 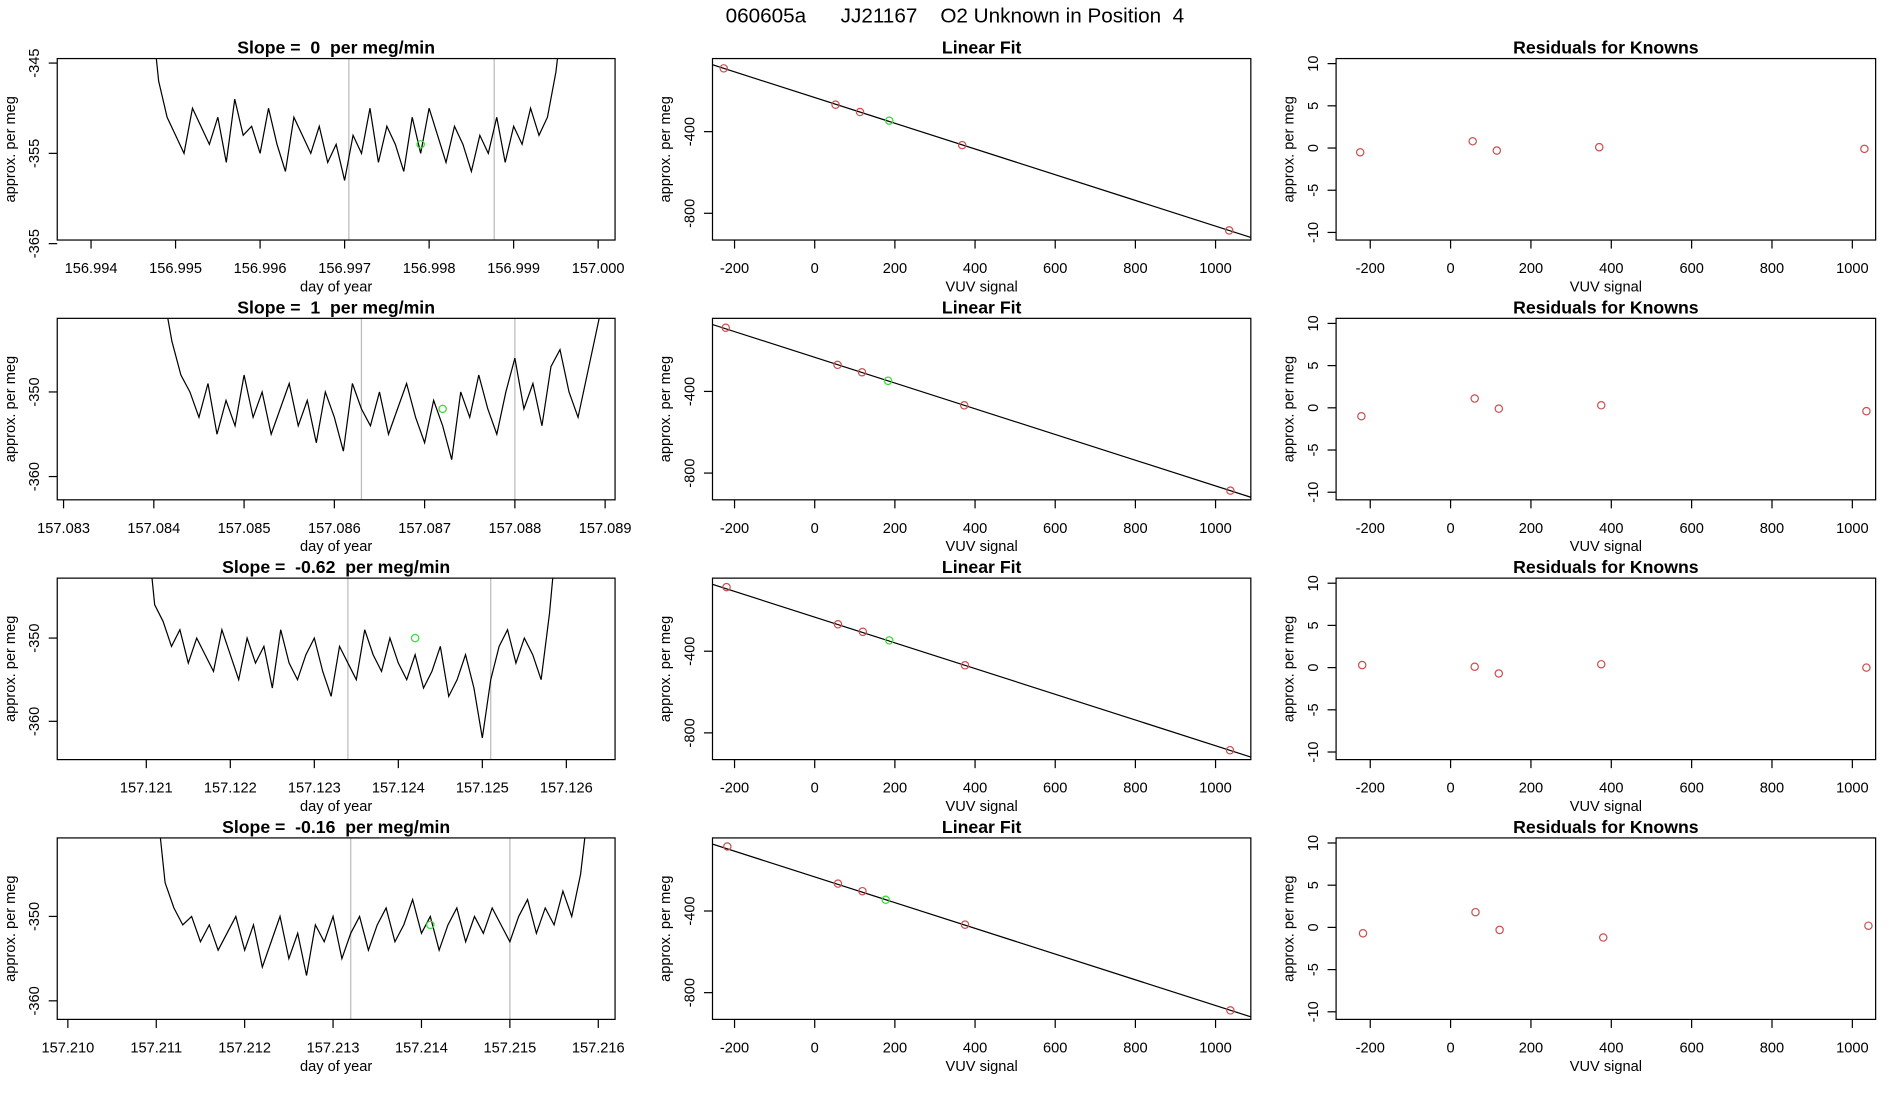 What do you see at coordinates (598, 269) in the screenshot?
I see `x-tick-label: 157.000` at bounding box center [598, 269].